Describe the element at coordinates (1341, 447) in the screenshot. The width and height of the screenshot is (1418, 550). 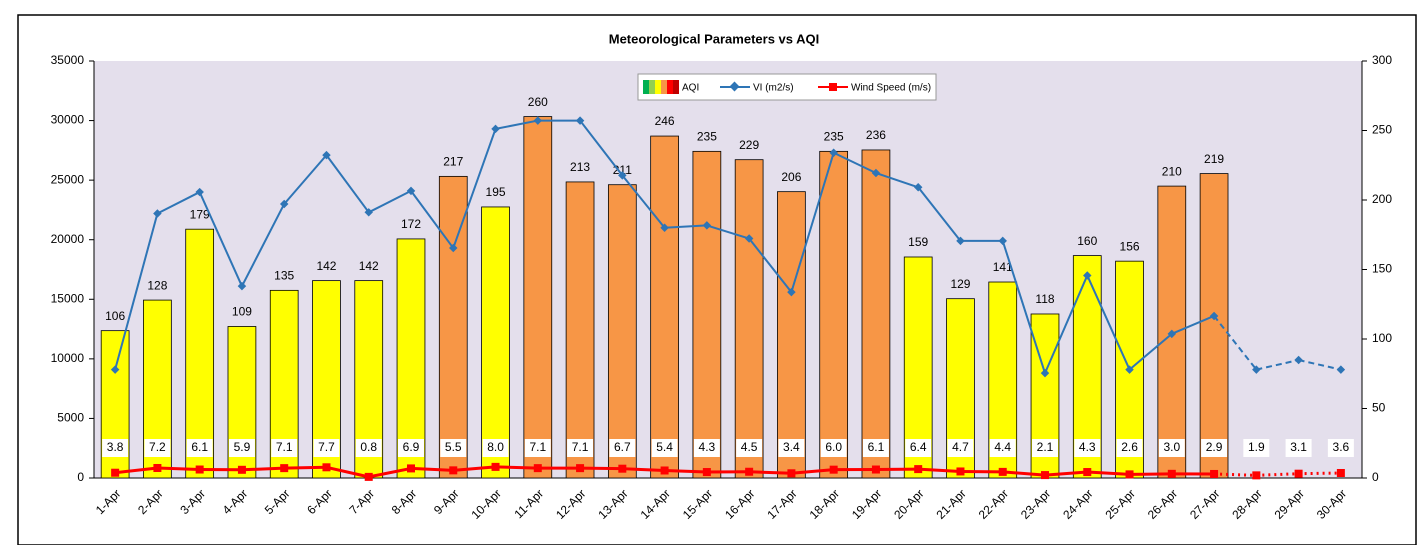
I see `data-label: 3.6` at that location.